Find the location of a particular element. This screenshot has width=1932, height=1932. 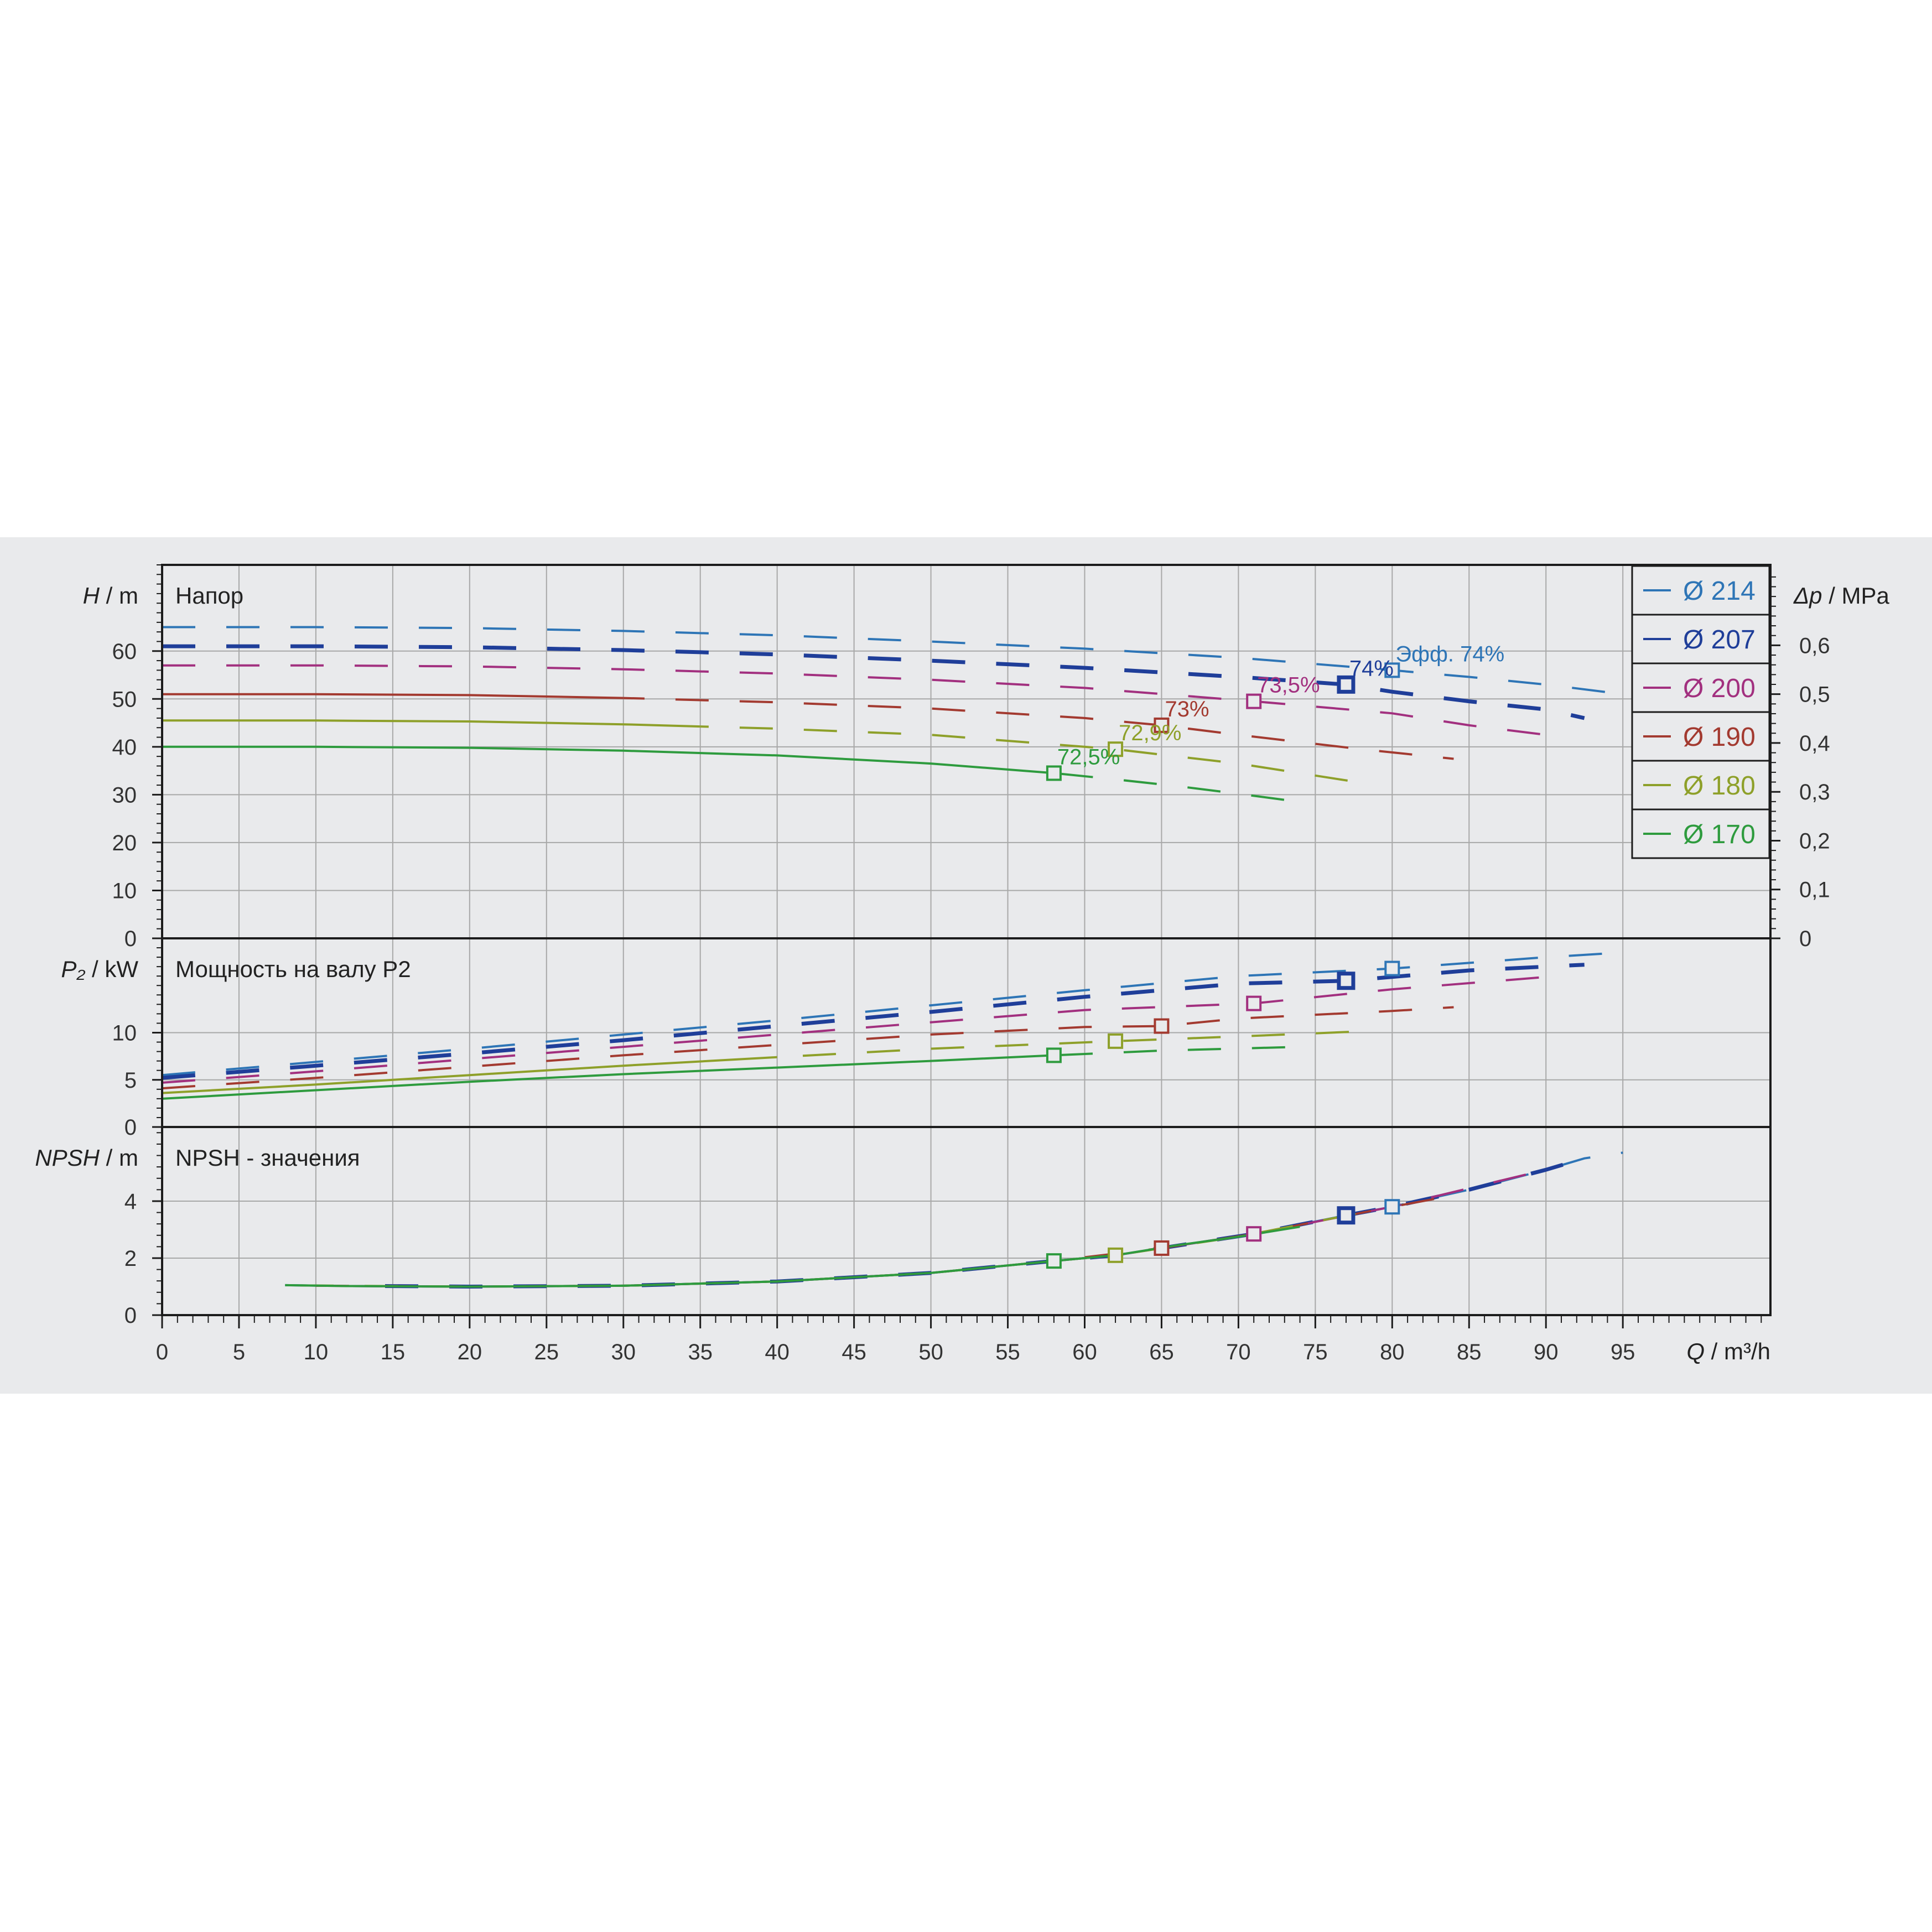

legend: Ø 214 Ø 207 Ø 200 Ø 190 Ø 180 Ø 170 is located at coordinates (1700, 712).